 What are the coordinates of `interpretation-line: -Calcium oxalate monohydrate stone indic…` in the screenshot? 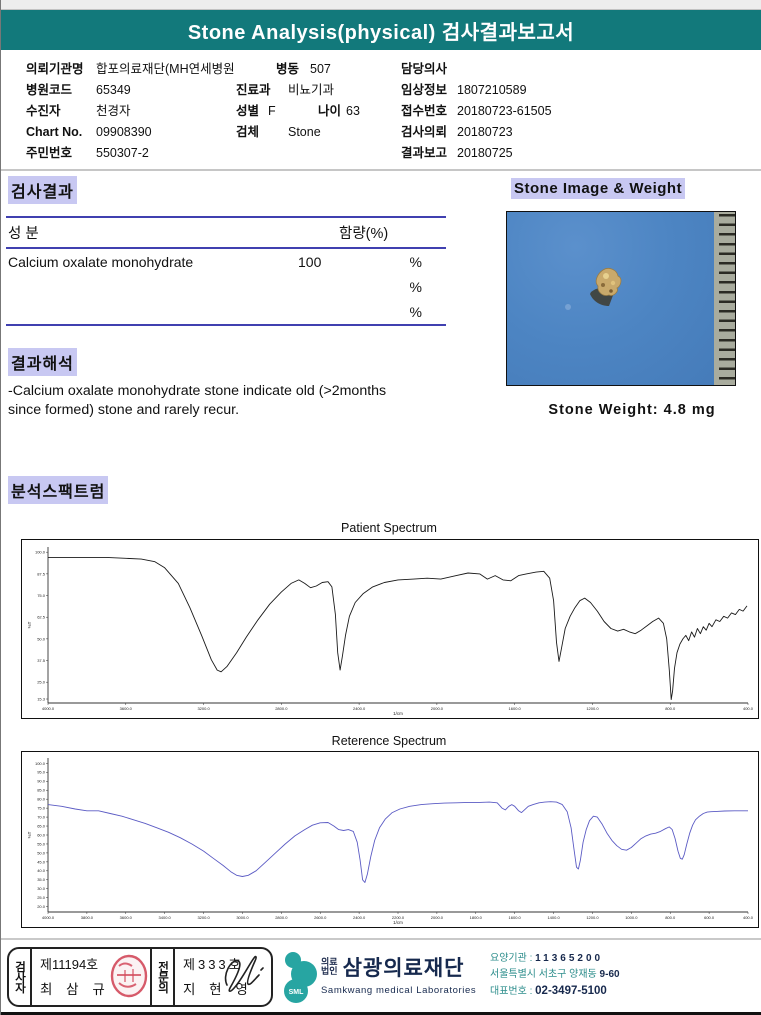 It's located at (197, 391).